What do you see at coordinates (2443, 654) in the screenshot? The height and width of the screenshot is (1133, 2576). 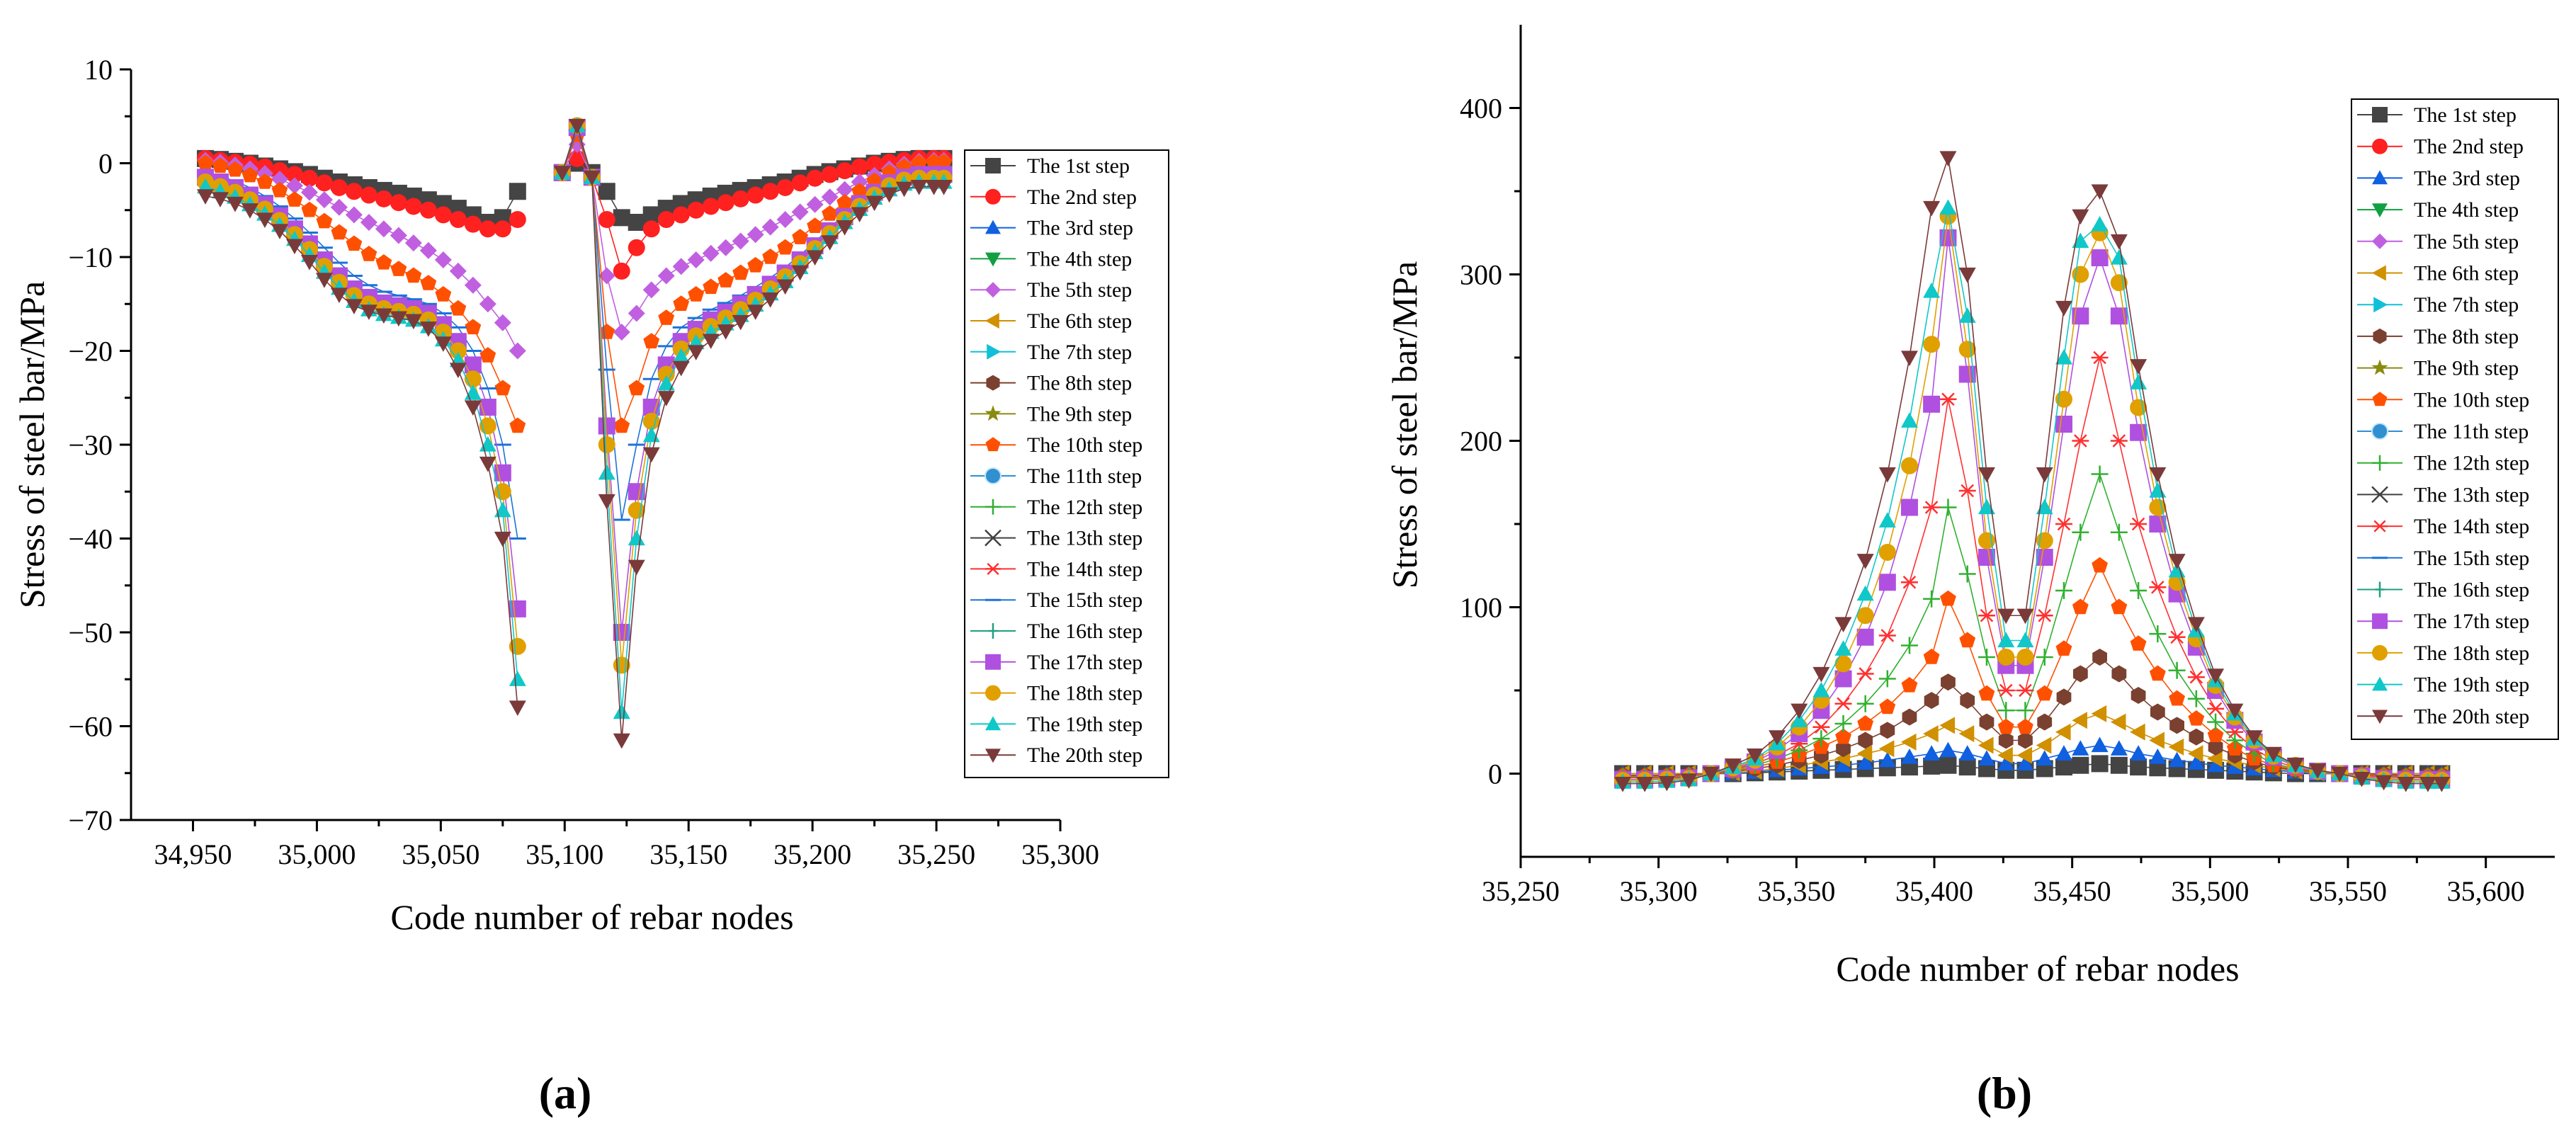 I see `b-legend-item: The 18th step` at bounding box center [2443, 654].